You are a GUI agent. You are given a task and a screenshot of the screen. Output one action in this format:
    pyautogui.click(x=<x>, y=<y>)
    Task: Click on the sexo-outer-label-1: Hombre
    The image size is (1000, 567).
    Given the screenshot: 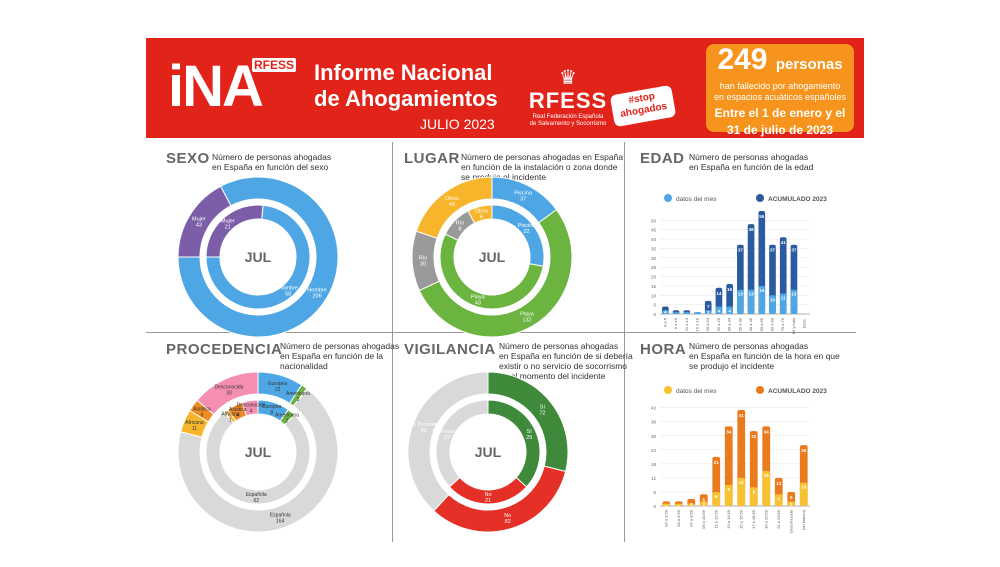 What is the action you would take?
    pyautogui.click(x=317, y=291)
    